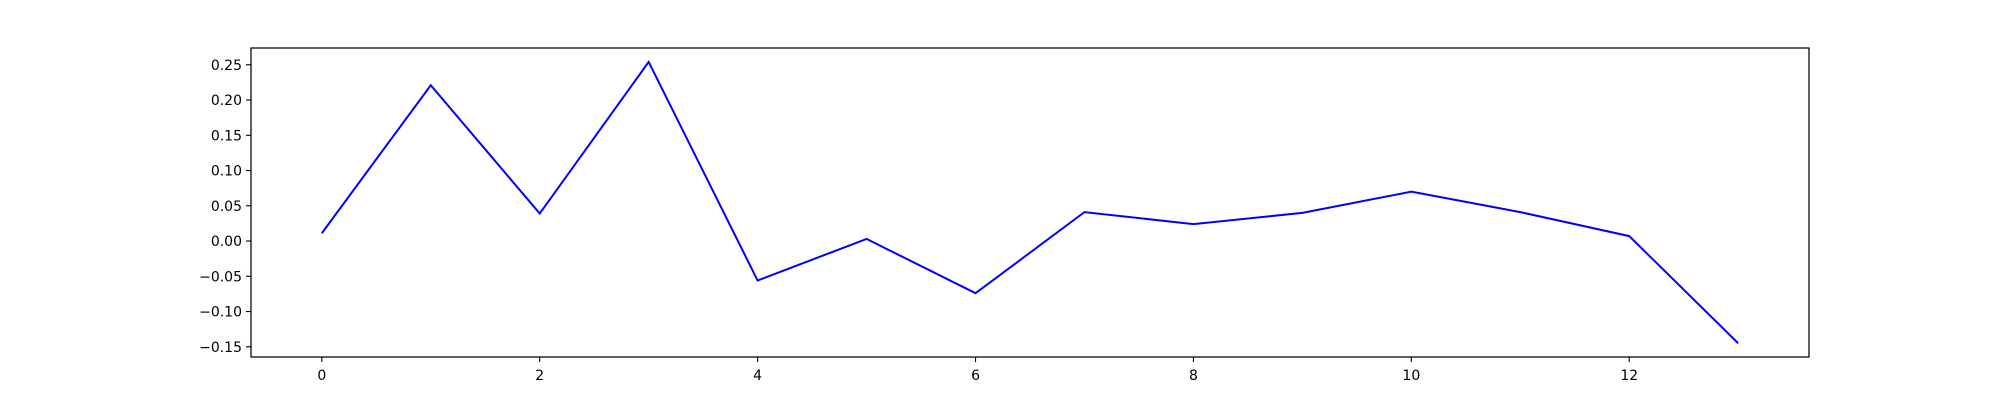 This screenshot has height=400, width=2000. What do you see at coordinates (220, 313) in the screenshot?
I see `y-tick-label: −0.10` at bounding box center [220, 313].